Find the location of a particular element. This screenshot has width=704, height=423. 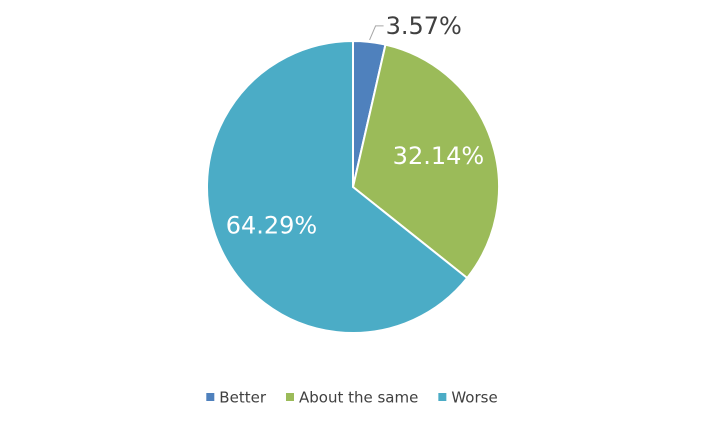

data-label: 64.29% is located at coordinates (272, 225).